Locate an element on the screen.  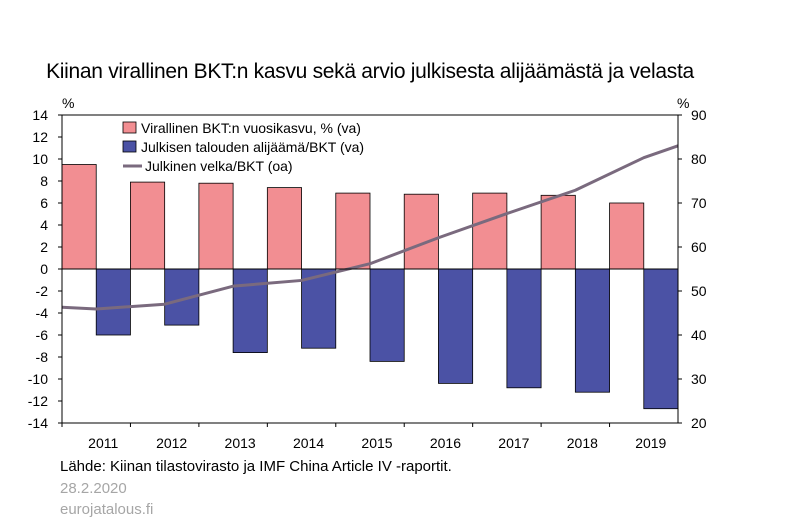
left-tick-label: 2 is located at coordinates (44, 247).